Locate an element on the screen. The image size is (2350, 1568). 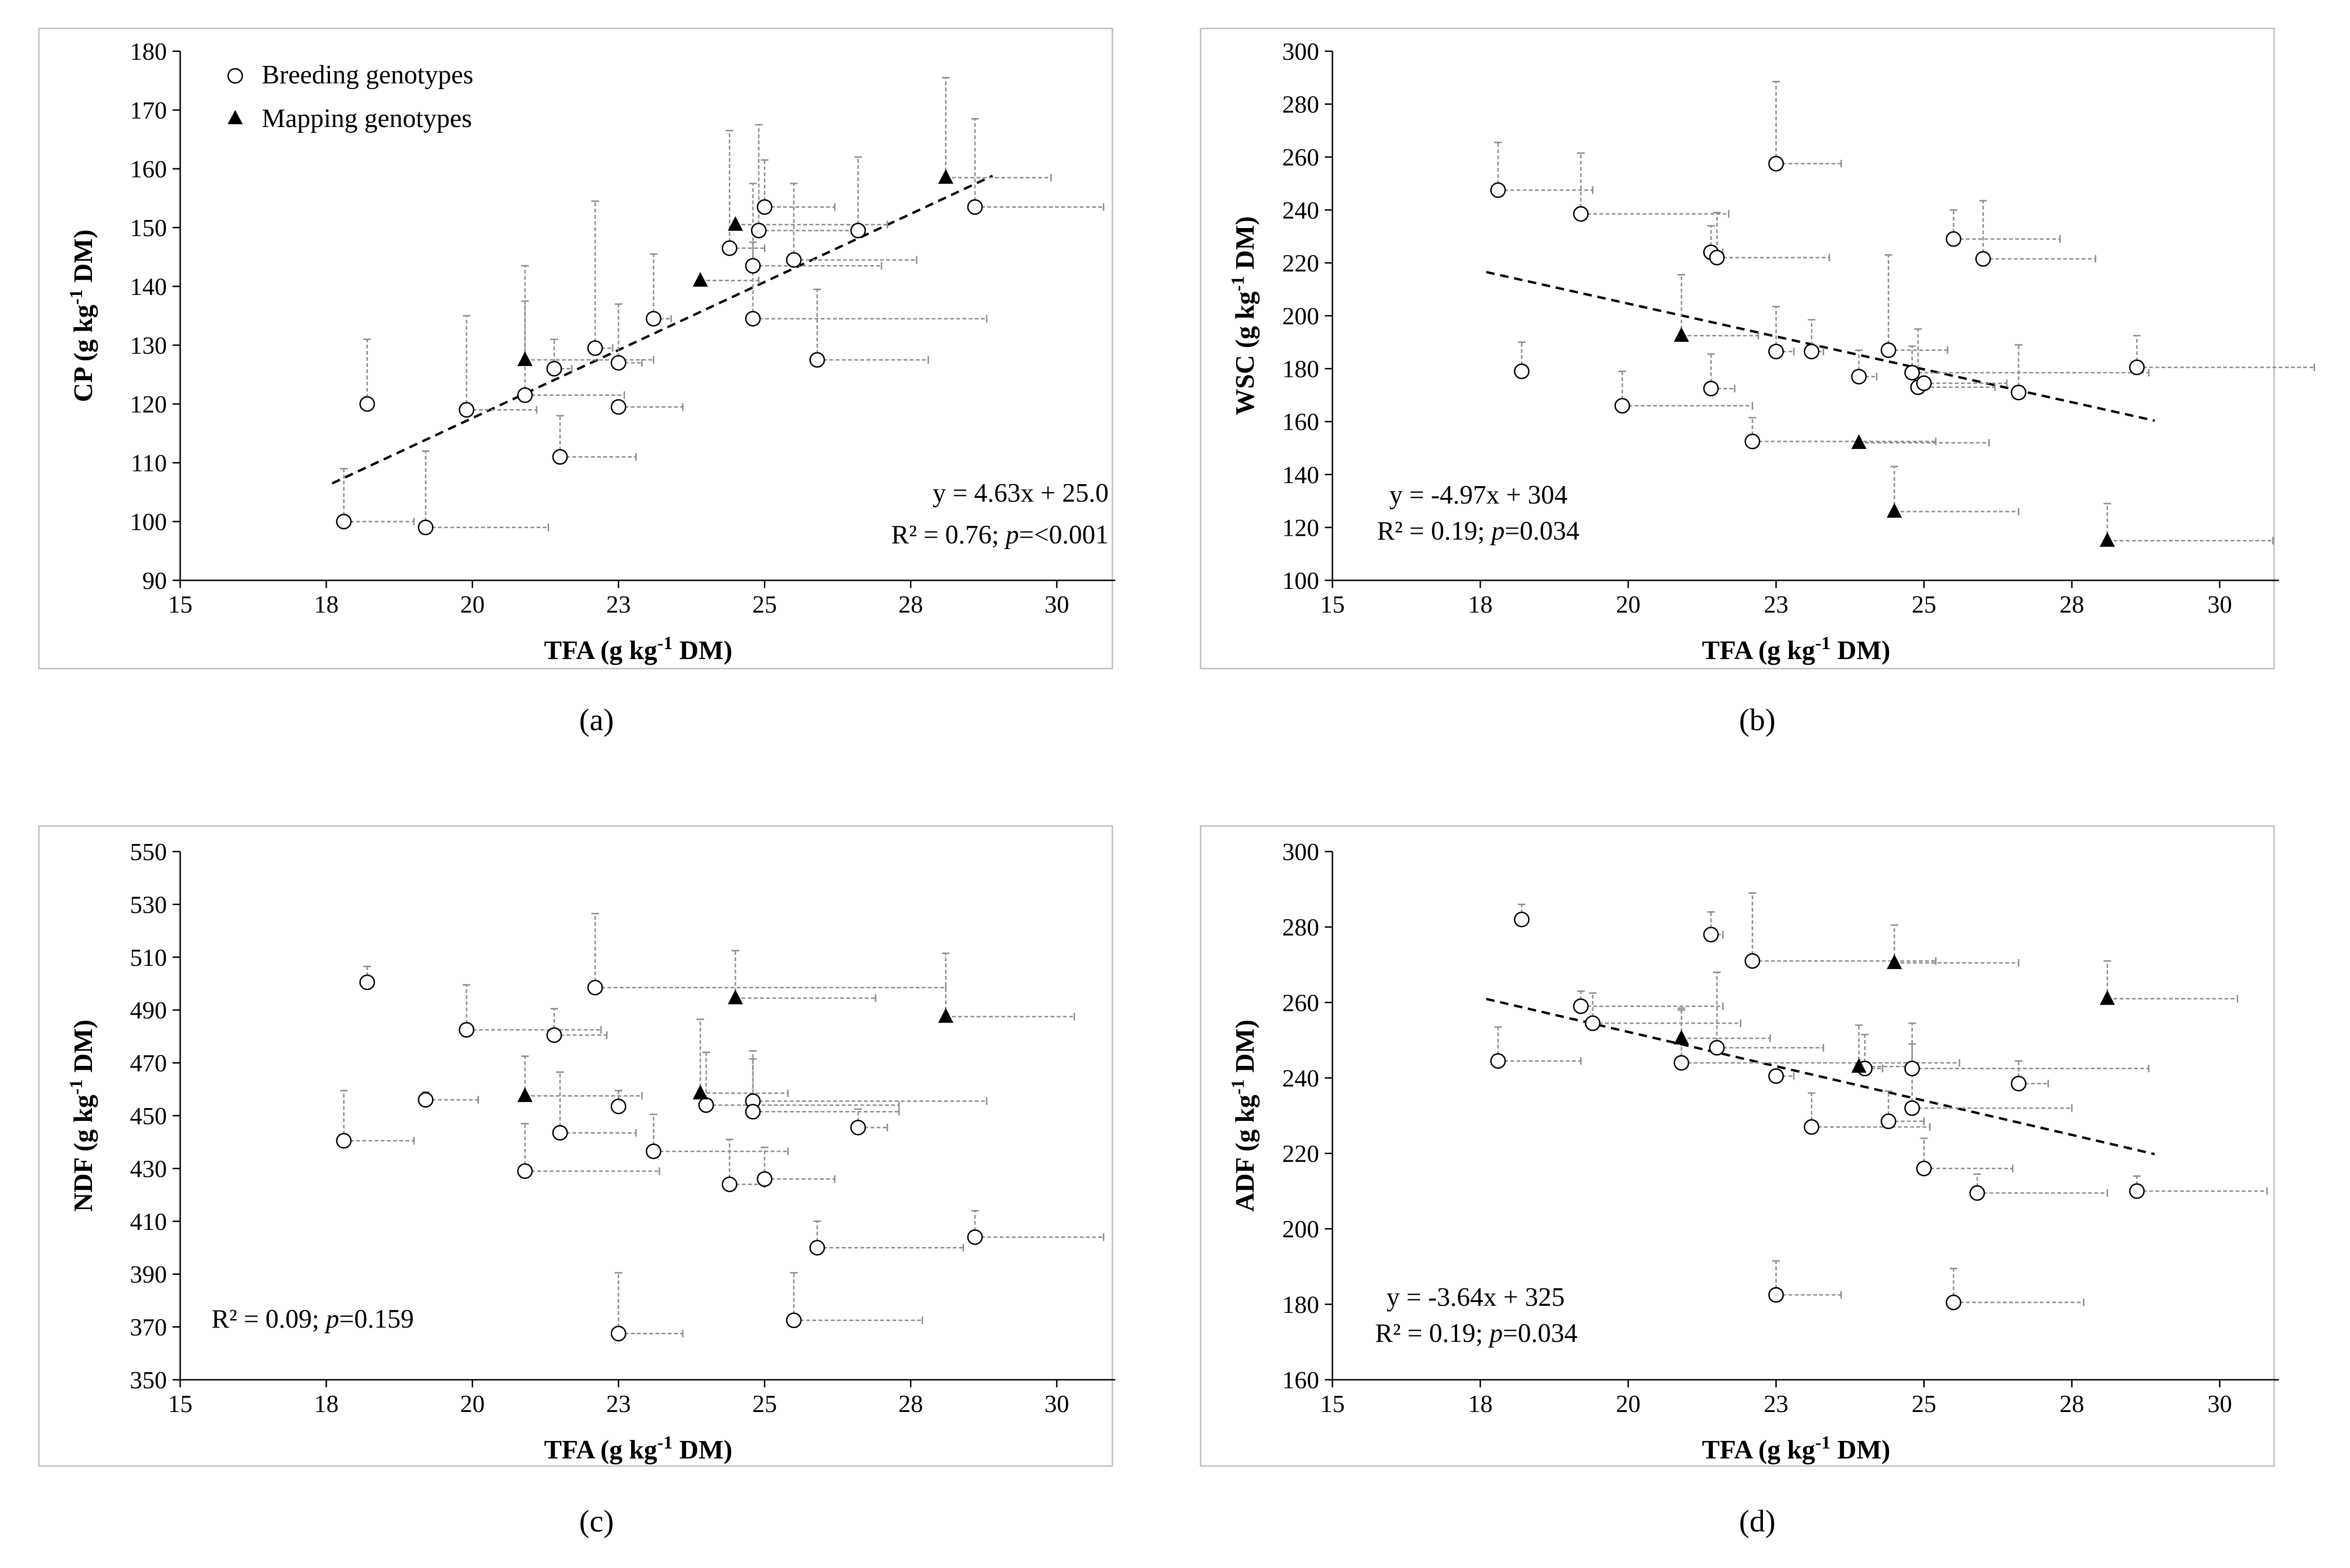
y-tick-label: 300 is located at coordinates (1300, 51).